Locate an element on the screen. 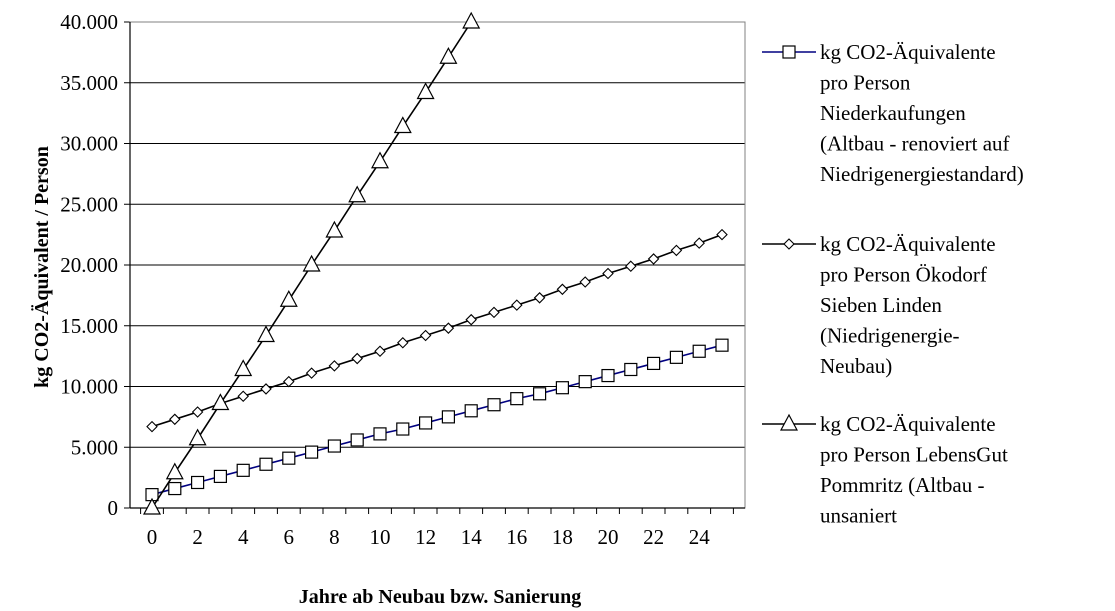 The width and height of the screenshot is (1115, 611). y-axis-title: kg CO2-Äquivalent / Person is located at coordinates (41, 267).